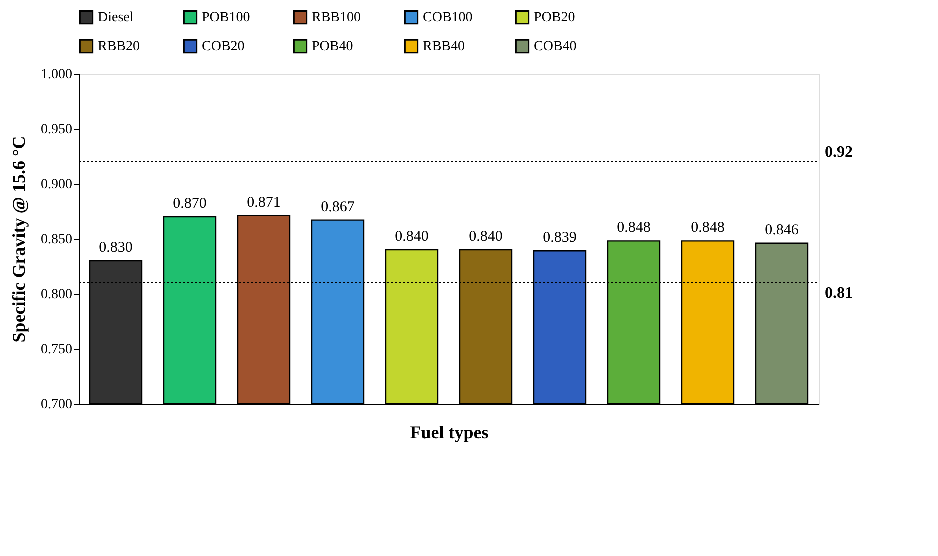 This screenshot has width=938, height=556. What do you see at coordinates (555, 47) in the screenshot?
I see `legend-label: COB40` at bounding box center [555, 47].